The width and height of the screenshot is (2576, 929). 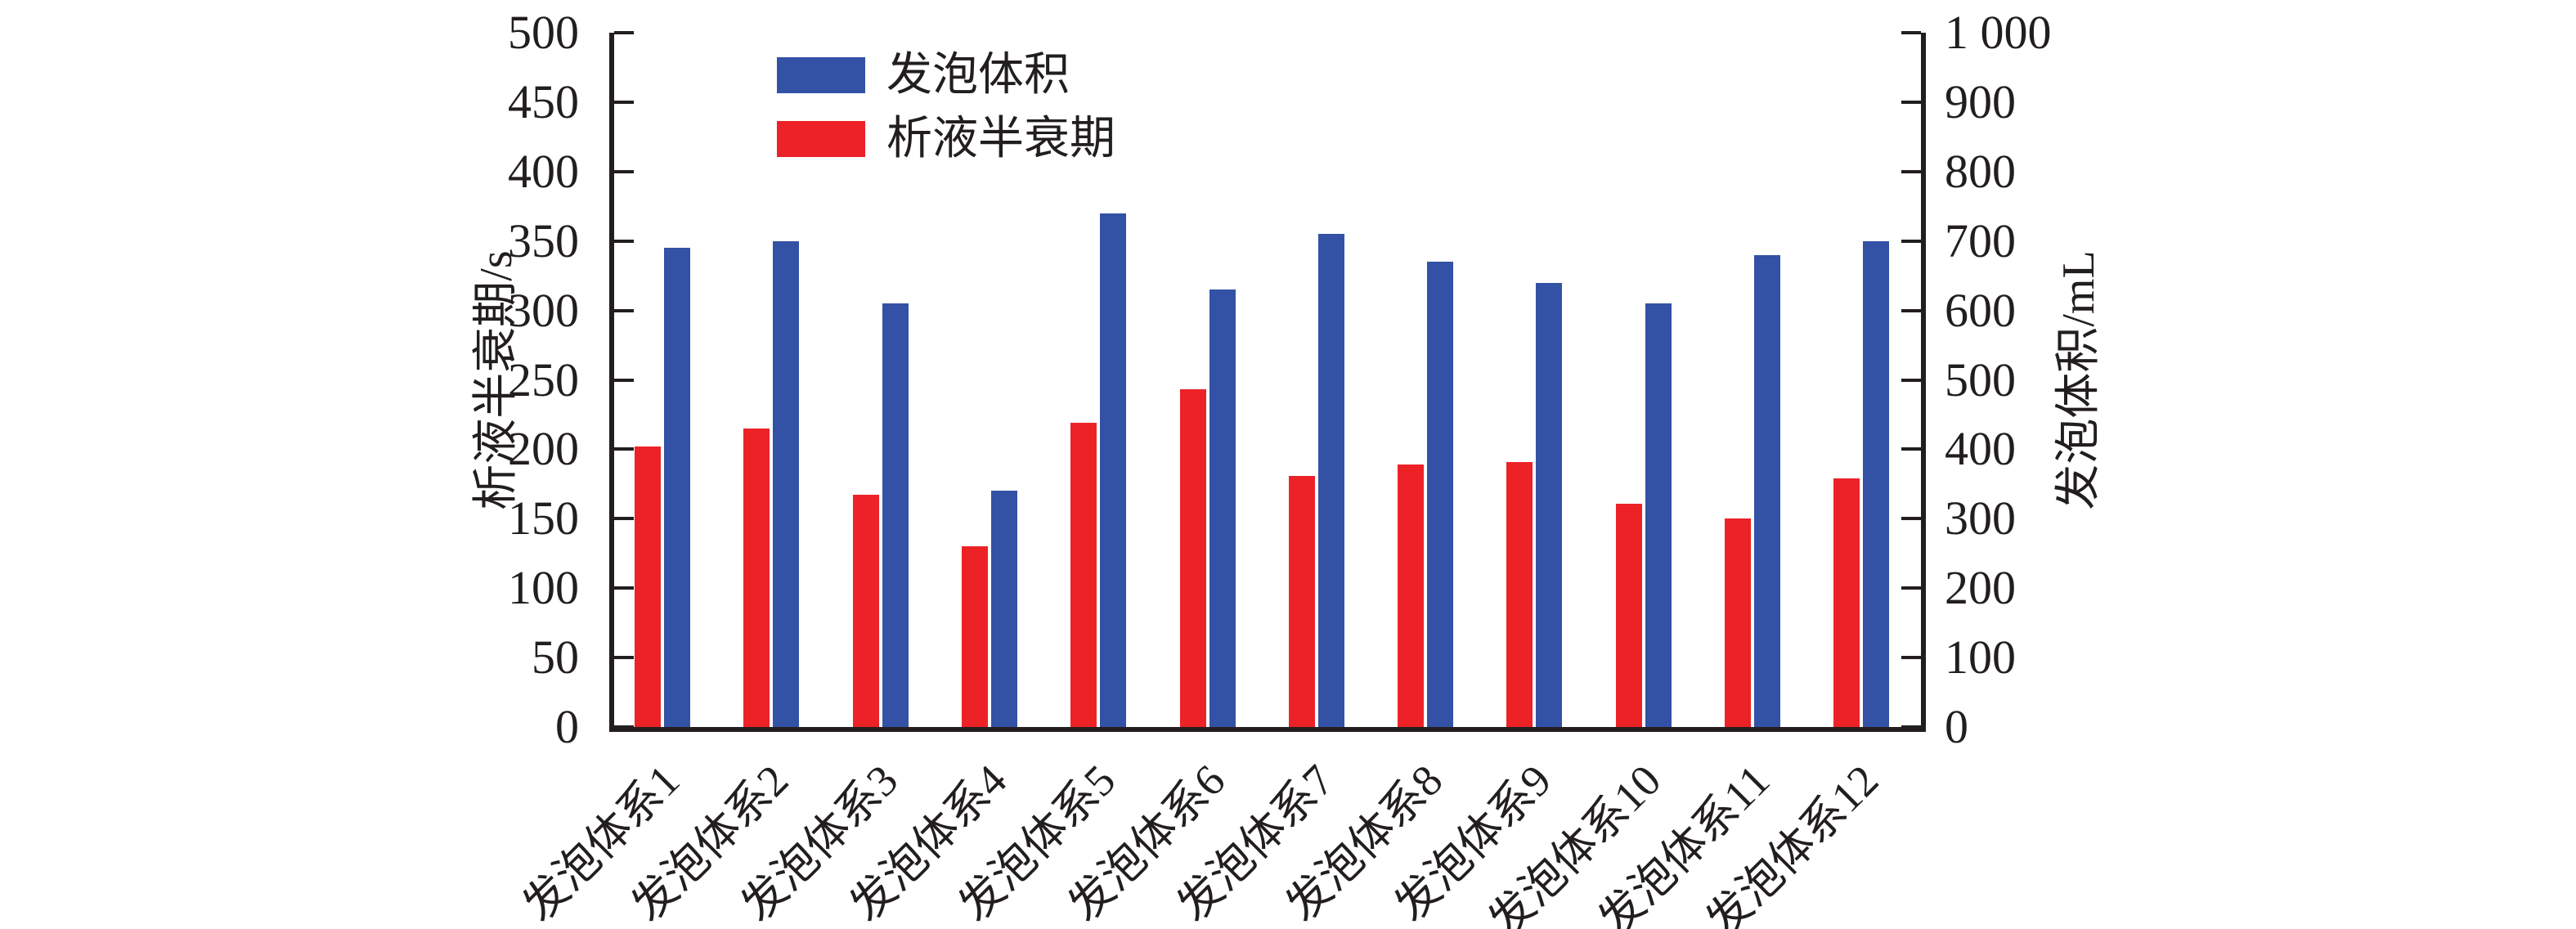 I want to click on legend-label-drainage-half-life: 析液半衰期, so click(x=1001, y=139).